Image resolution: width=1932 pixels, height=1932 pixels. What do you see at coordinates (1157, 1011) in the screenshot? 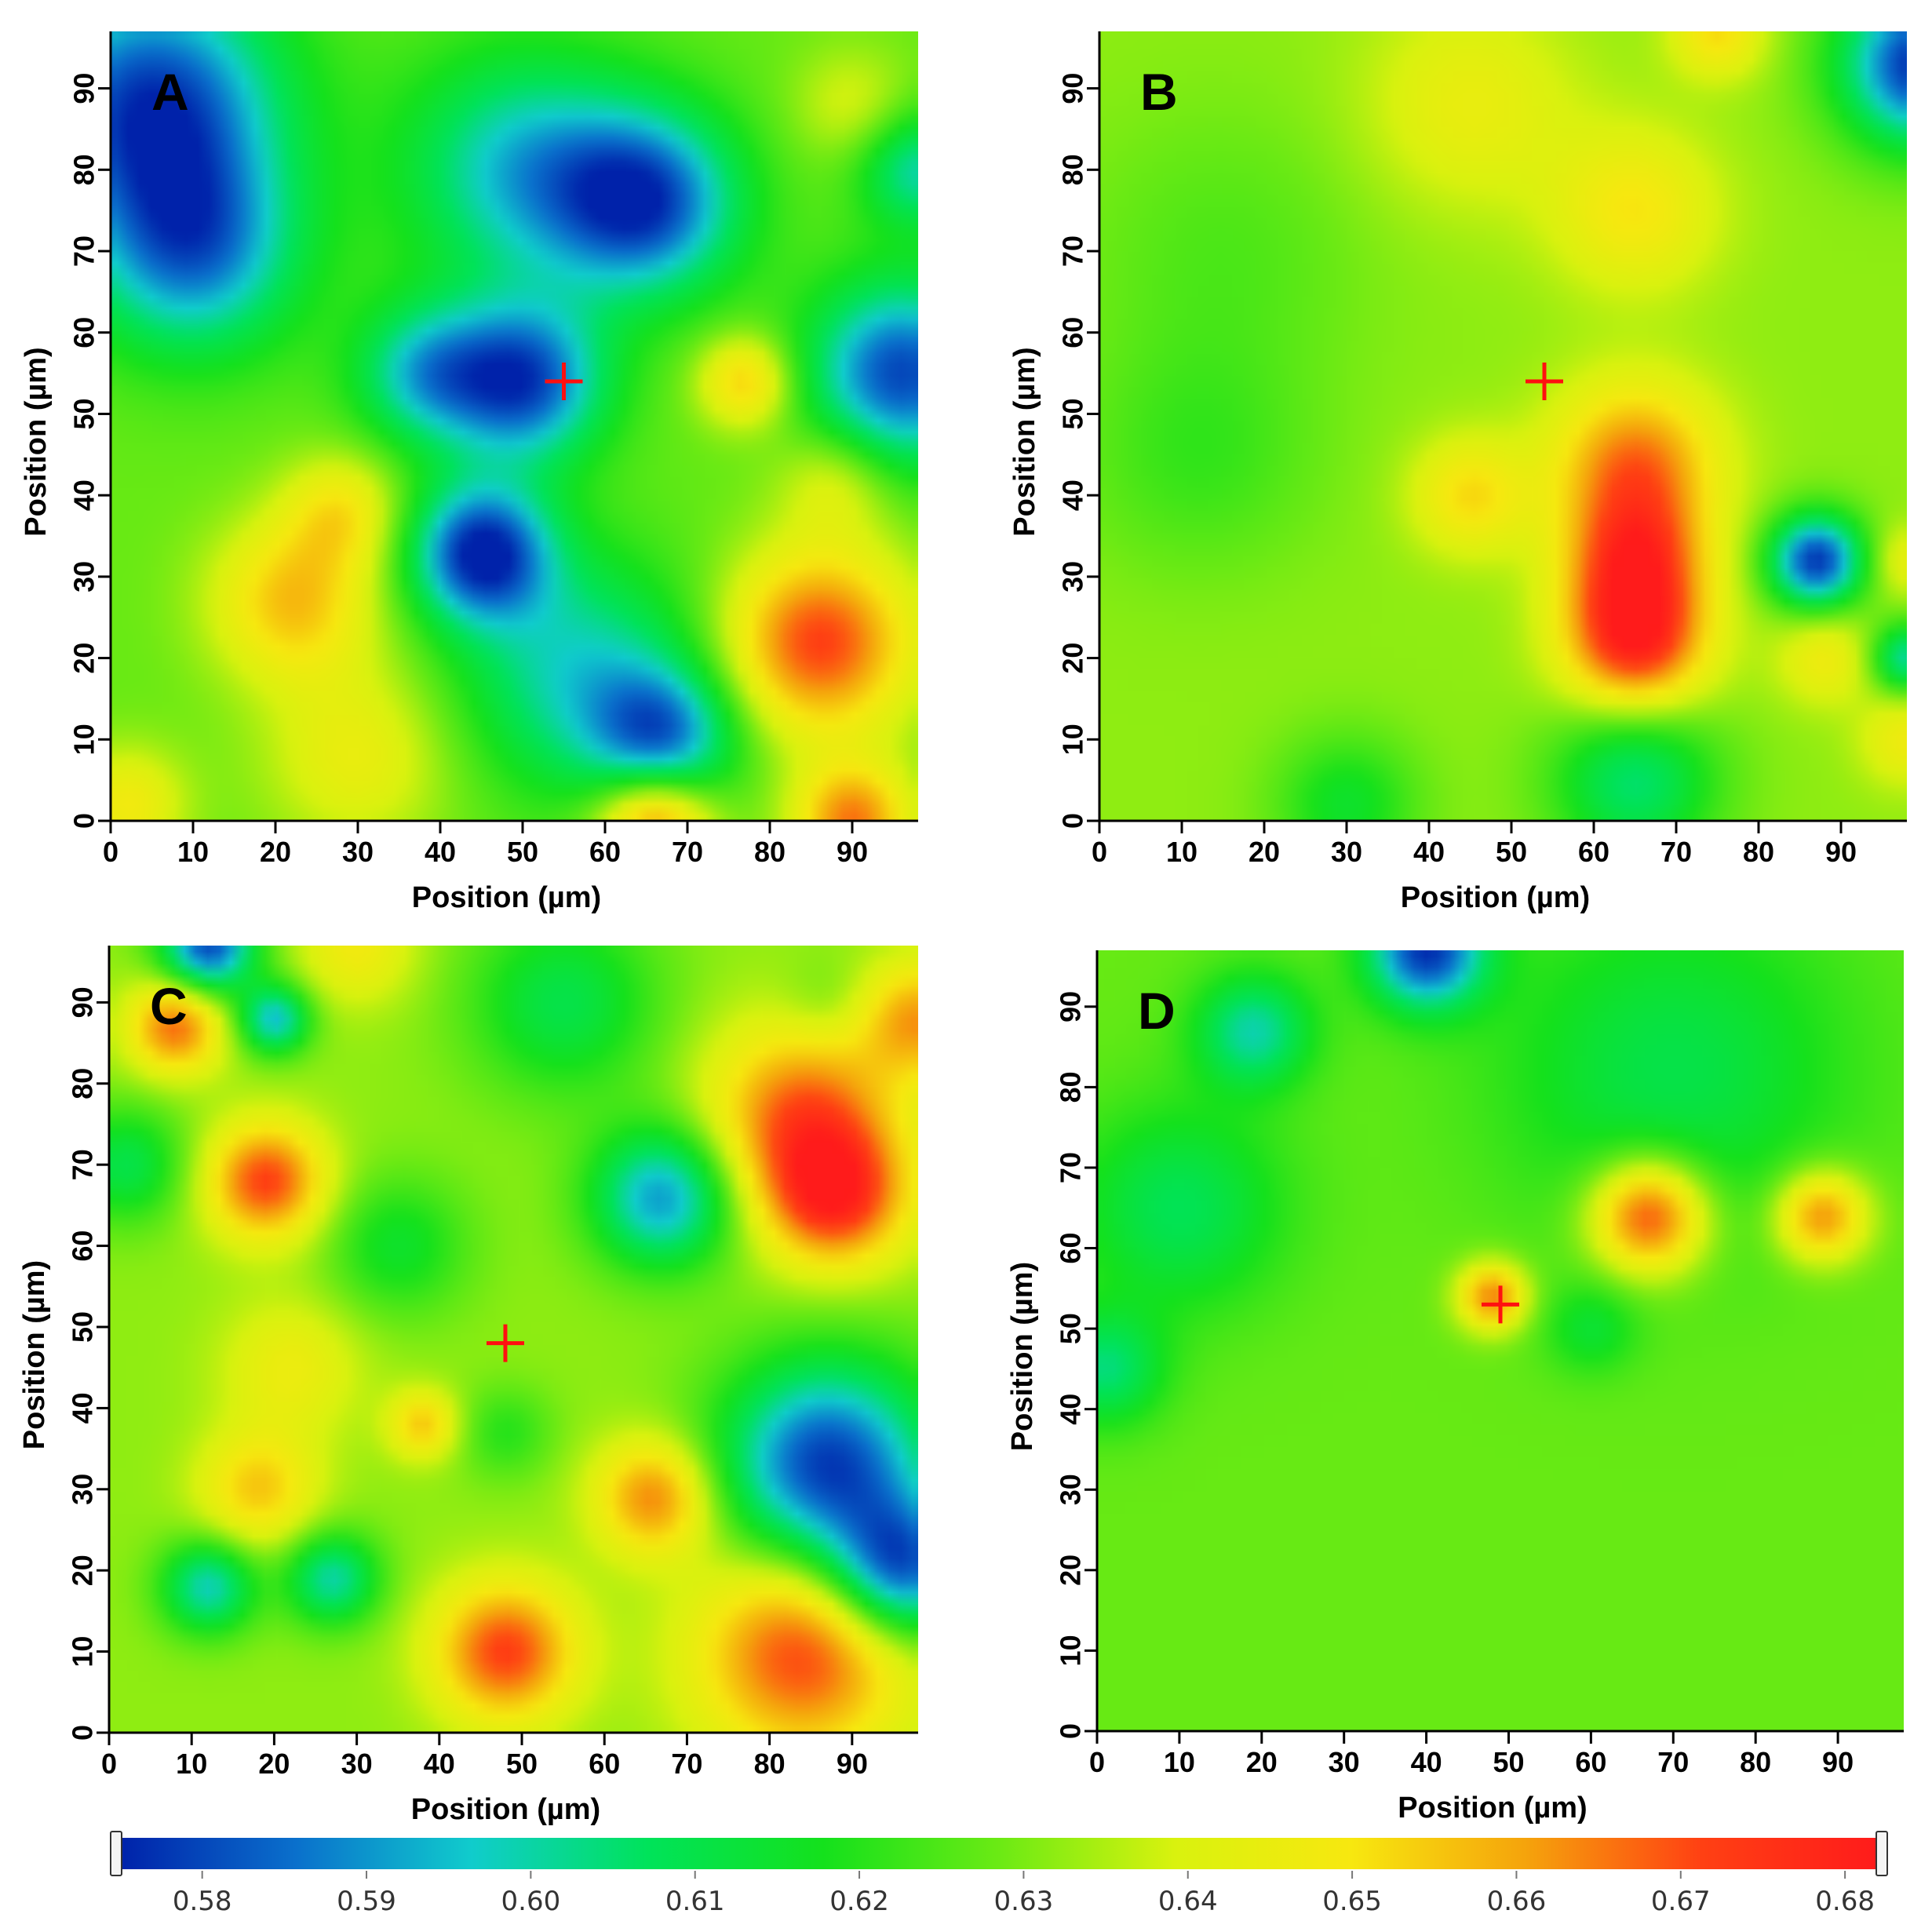
I see `panel-letter: D` at bounding box center [1157, 1011].